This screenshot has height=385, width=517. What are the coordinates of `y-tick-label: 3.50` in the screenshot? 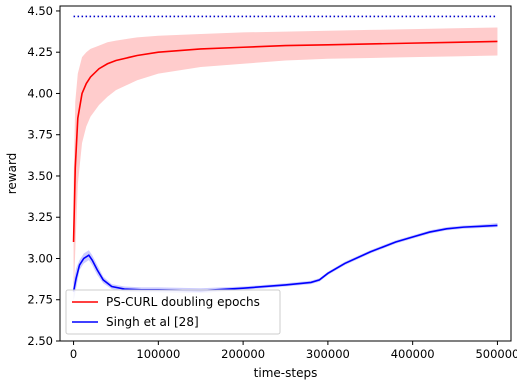 It's located at (40, 176).